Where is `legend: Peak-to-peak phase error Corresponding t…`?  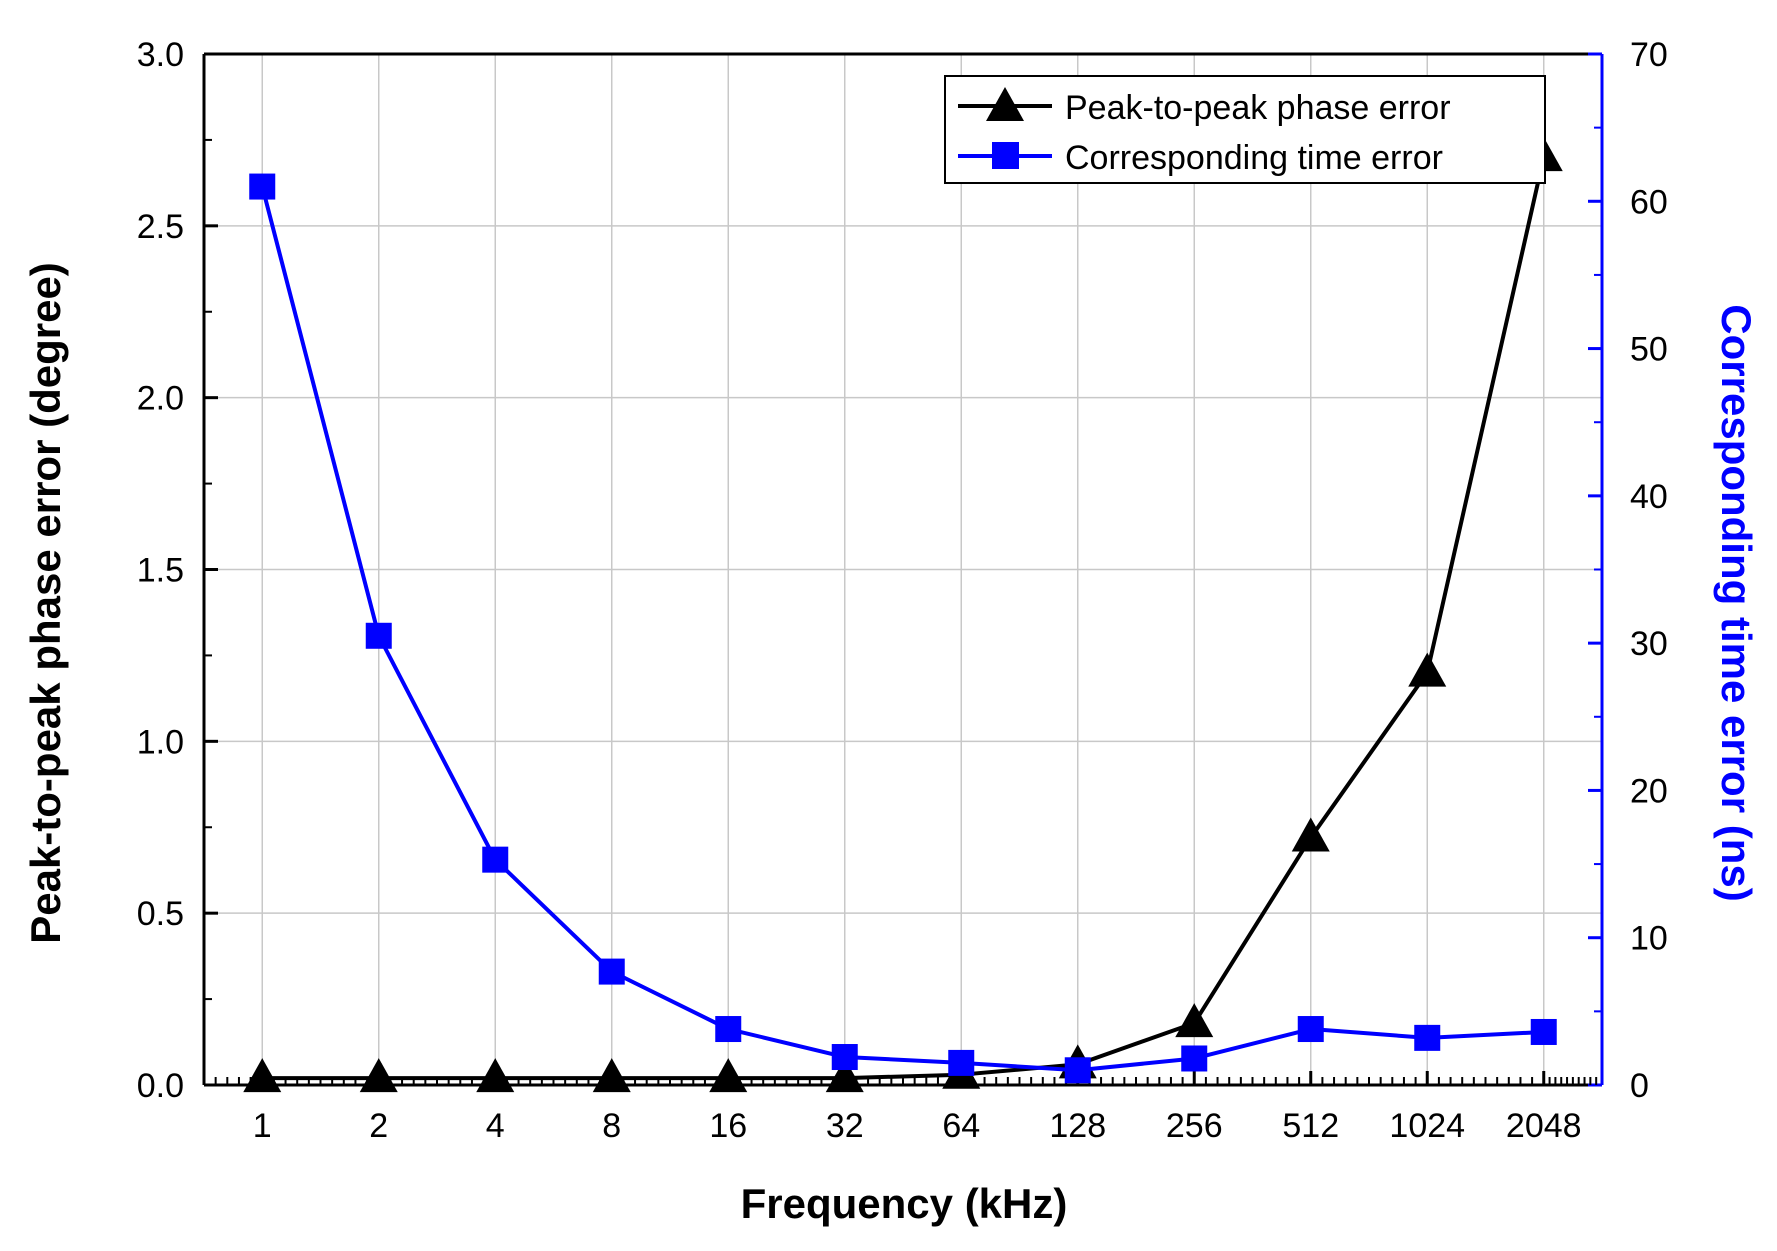
legend: Peak-to-peak phase error Corresponding t… is located at coordinates (1245, 129).